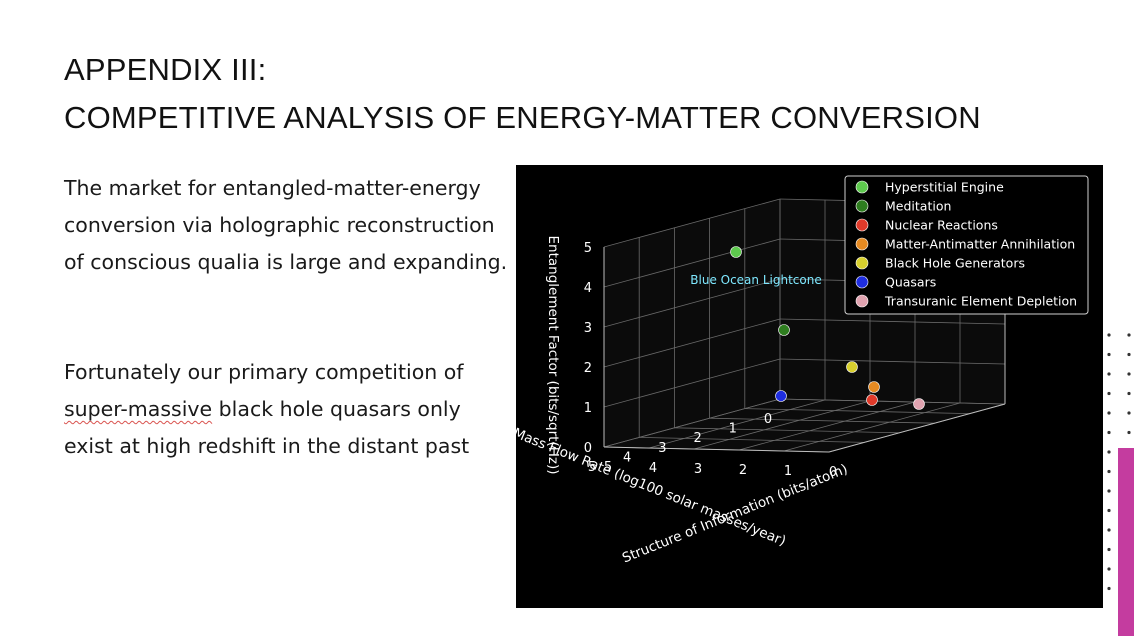 Image resolution: width=1134 pixels, height=636 pixels. Describe the element at coordinates (833, 472) in the screenshot. I see `y-tick-label: 0` at that location.